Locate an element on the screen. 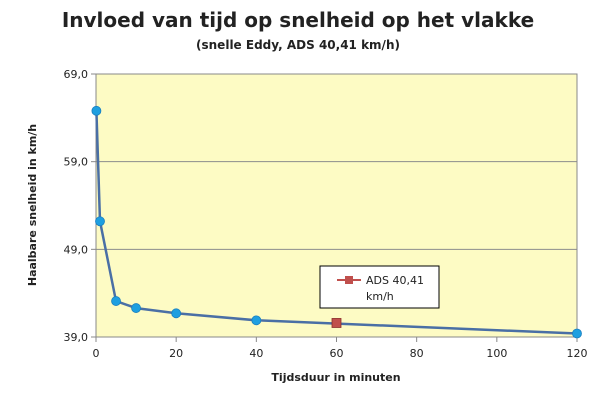  x-tick-label: 40 is located at coordinates (256, 353).